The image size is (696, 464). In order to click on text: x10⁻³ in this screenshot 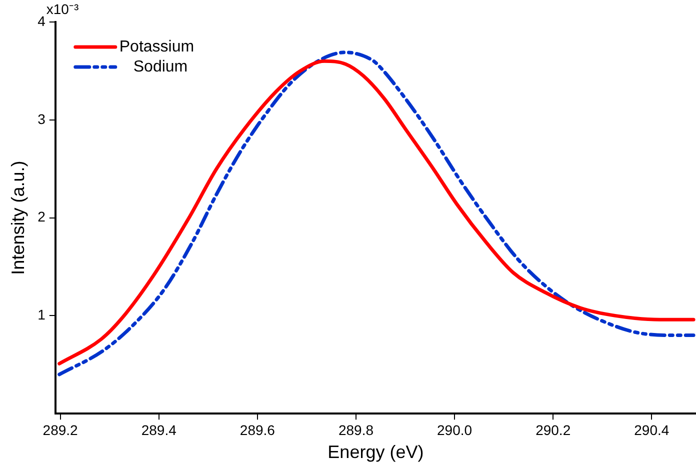, I will do `click(62, 8)`.